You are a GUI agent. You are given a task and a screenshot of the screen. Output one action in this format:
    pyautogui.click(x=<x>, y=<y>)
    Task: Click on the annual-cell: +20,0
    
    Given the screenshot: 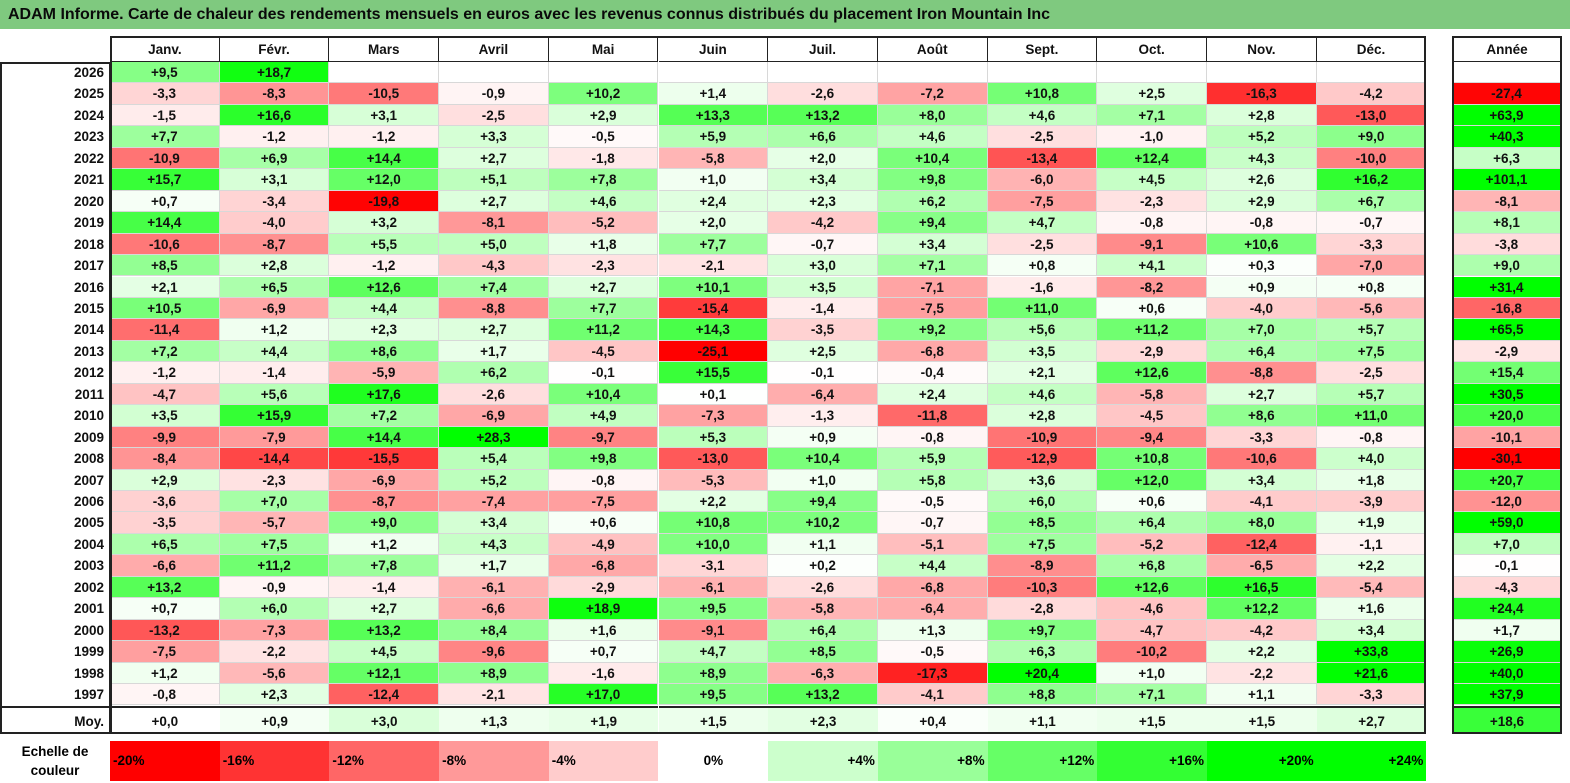 What is the action you would take?
    pyautogui.click(x=1507, y=416)
    